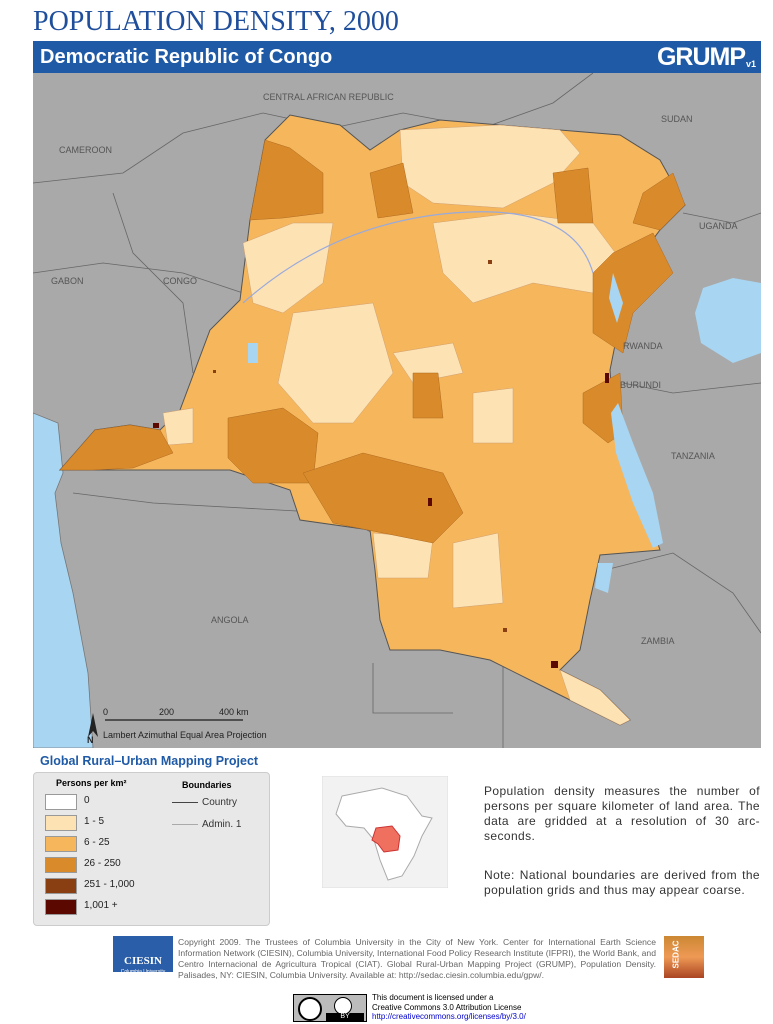 Image resolution: width=773 pixels, height=1024 pixels. Describe the element at coordinates (87, 800) in the screenshot. I see `legend-label: 0` at that location.